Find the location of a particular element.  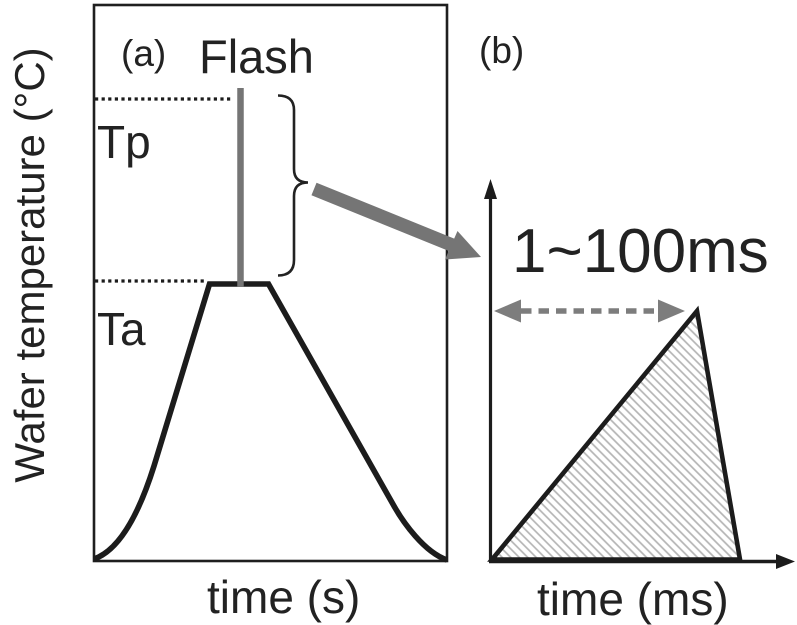

panel-b-x-axis-label: time (ms) is located at coordinates (633, 599).